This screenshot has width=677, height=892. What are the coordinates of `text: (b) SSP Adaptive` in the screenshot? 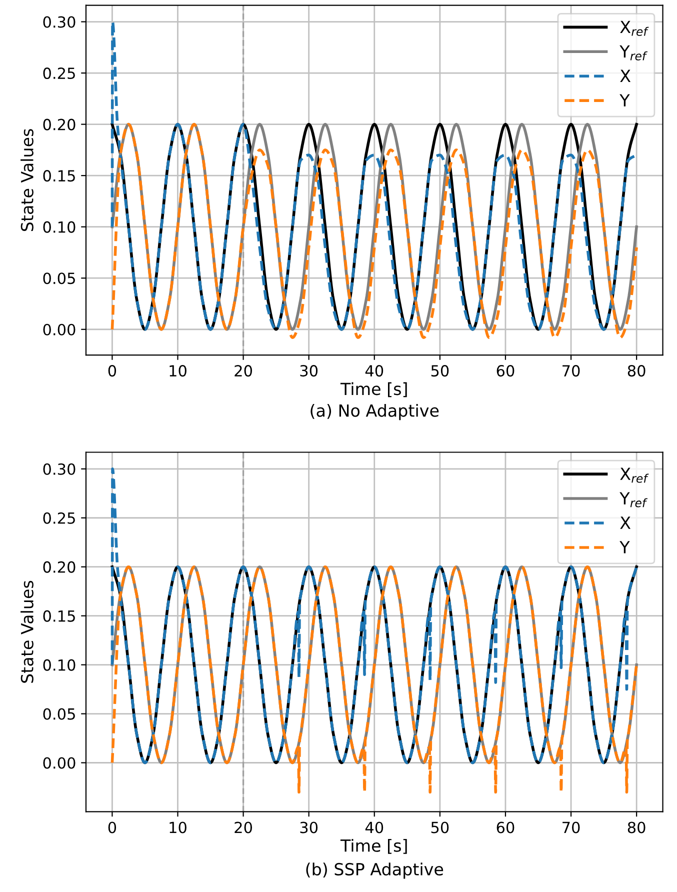 It's located at (375, 870).